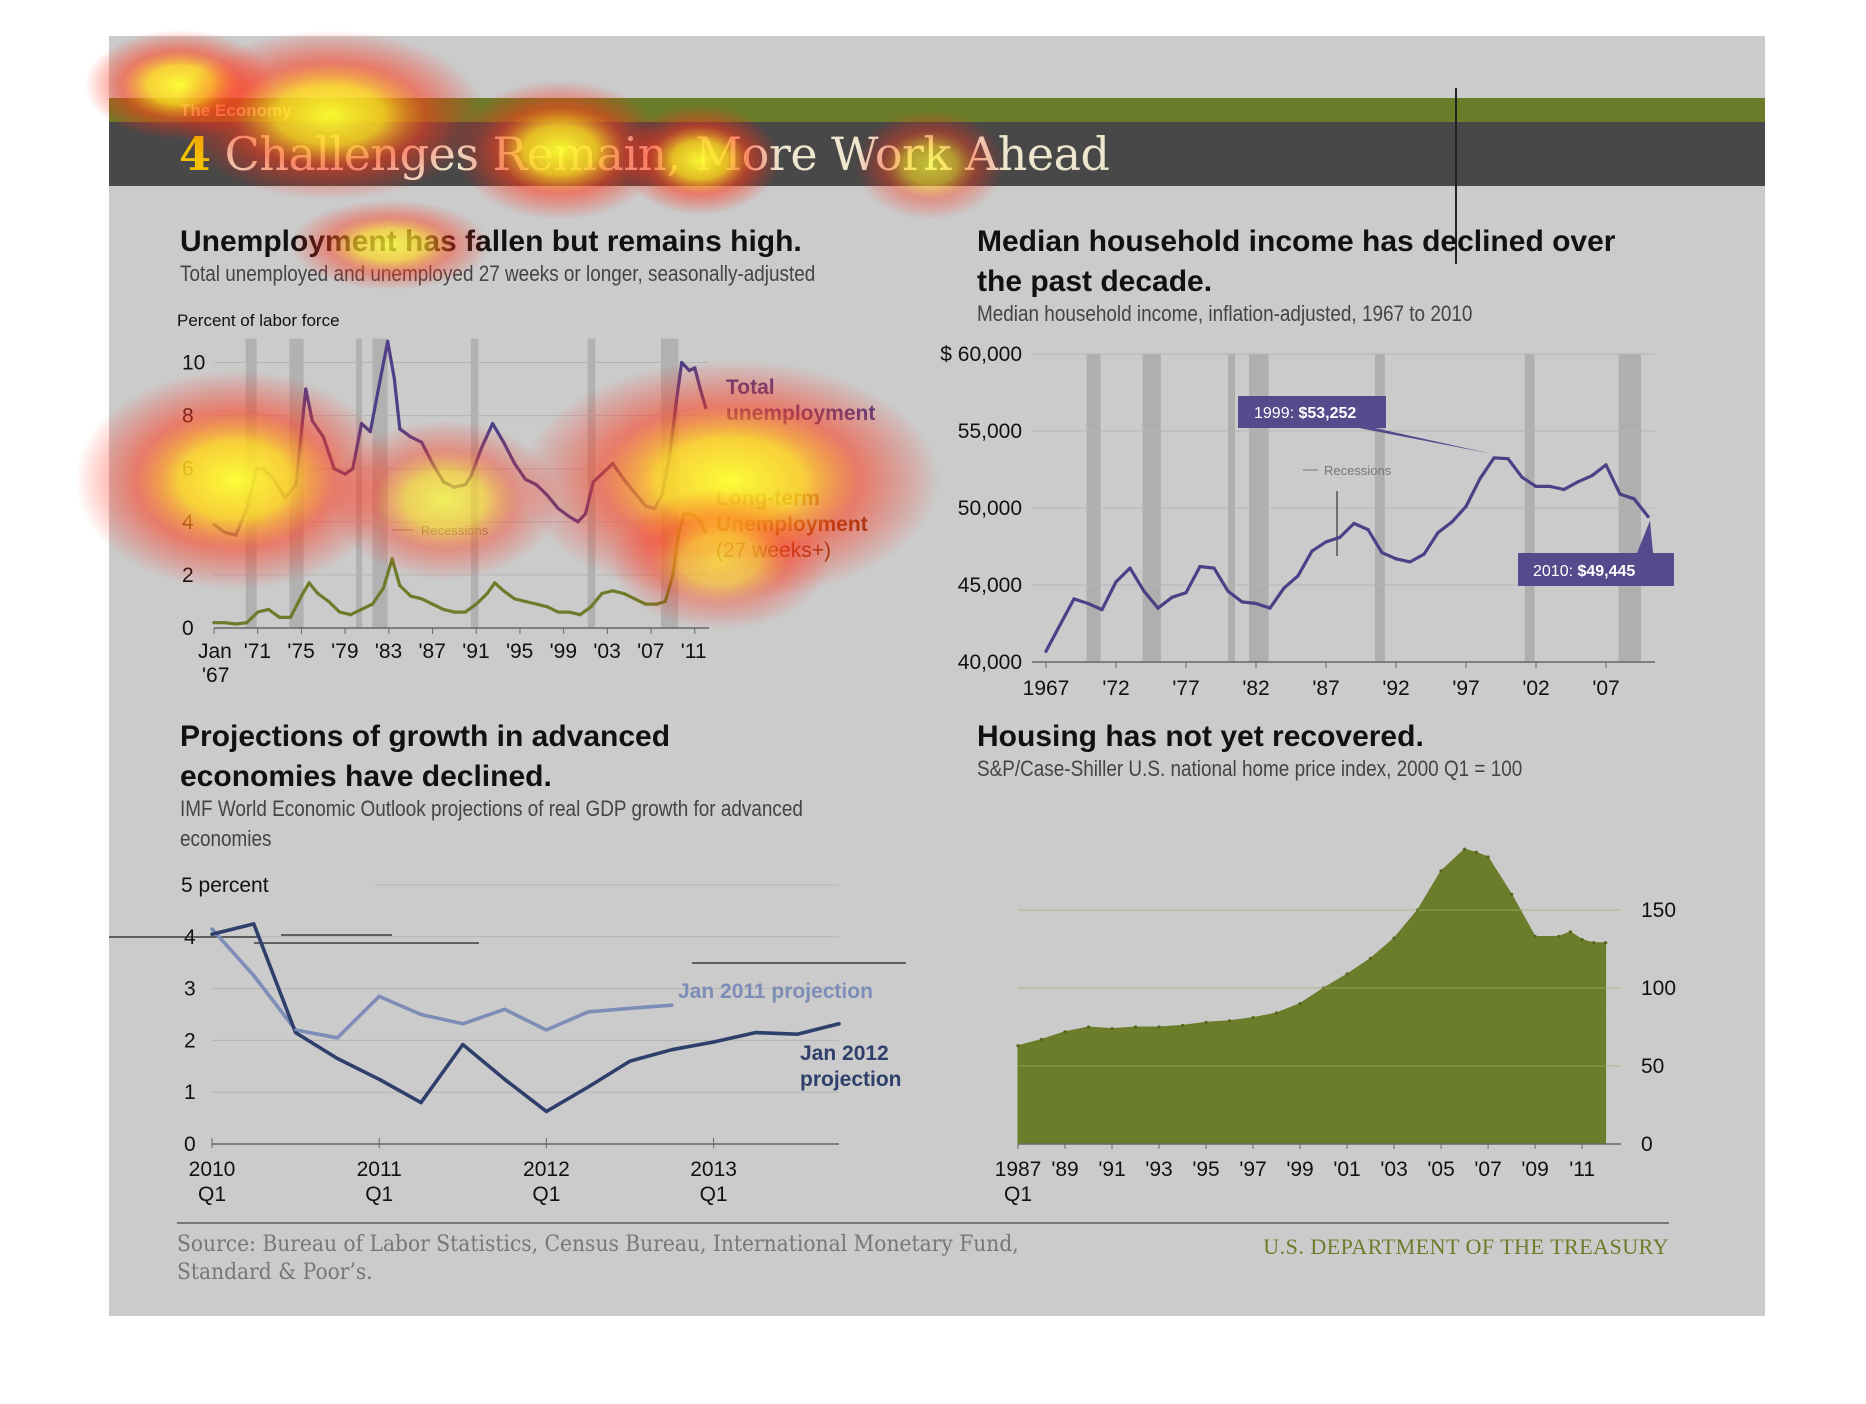 The width and height of the screenshot is (1866, 1404). Describe the element at coordinates (1425, 441) in the screenshot. I see `callout-peak-pointer` at that location.